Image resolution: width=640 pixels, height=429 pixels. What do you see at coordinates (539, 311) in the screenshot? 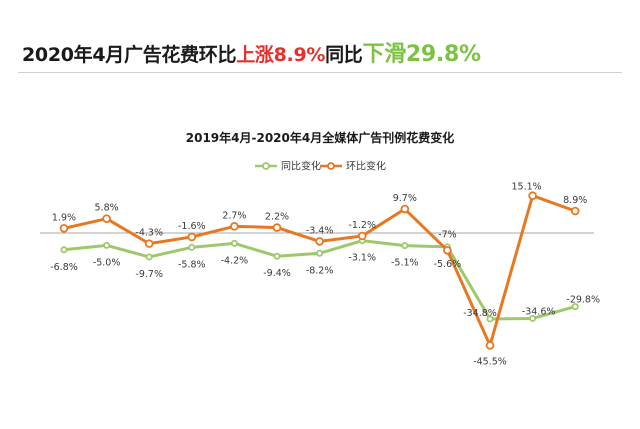
I see `data-label: -34.6%` at bounding box center [539, 311].